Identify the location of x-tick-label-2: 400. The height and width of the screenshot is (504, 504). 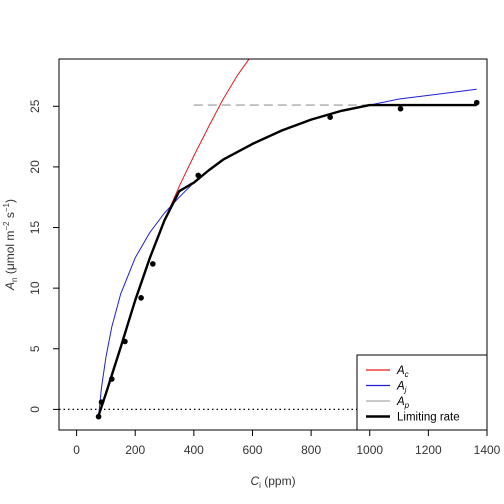
(194, 450).